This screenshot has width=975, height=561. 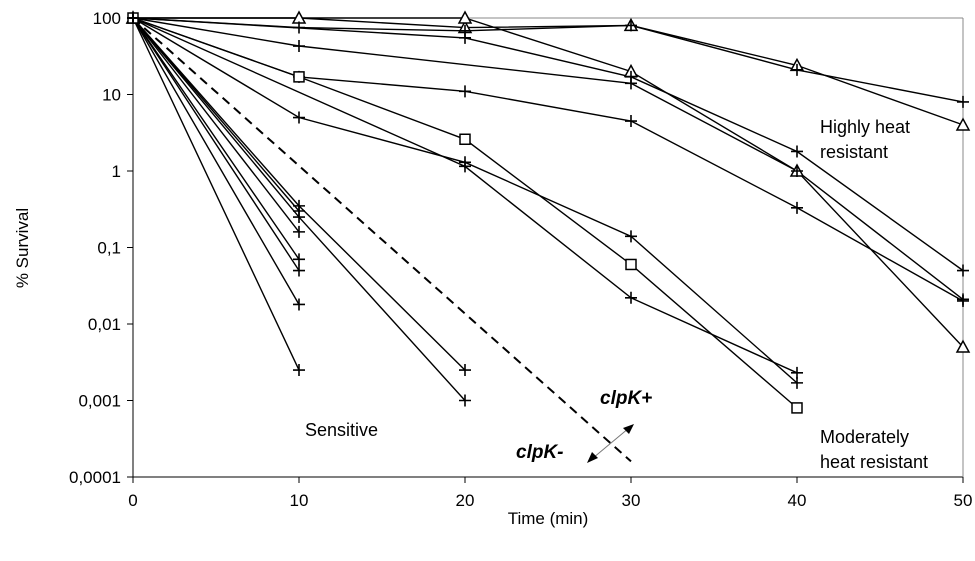 I want to click on y-ticks: 0,0001 0,001 0,01 0,1 1 10 100, so click(x=101, y=248).